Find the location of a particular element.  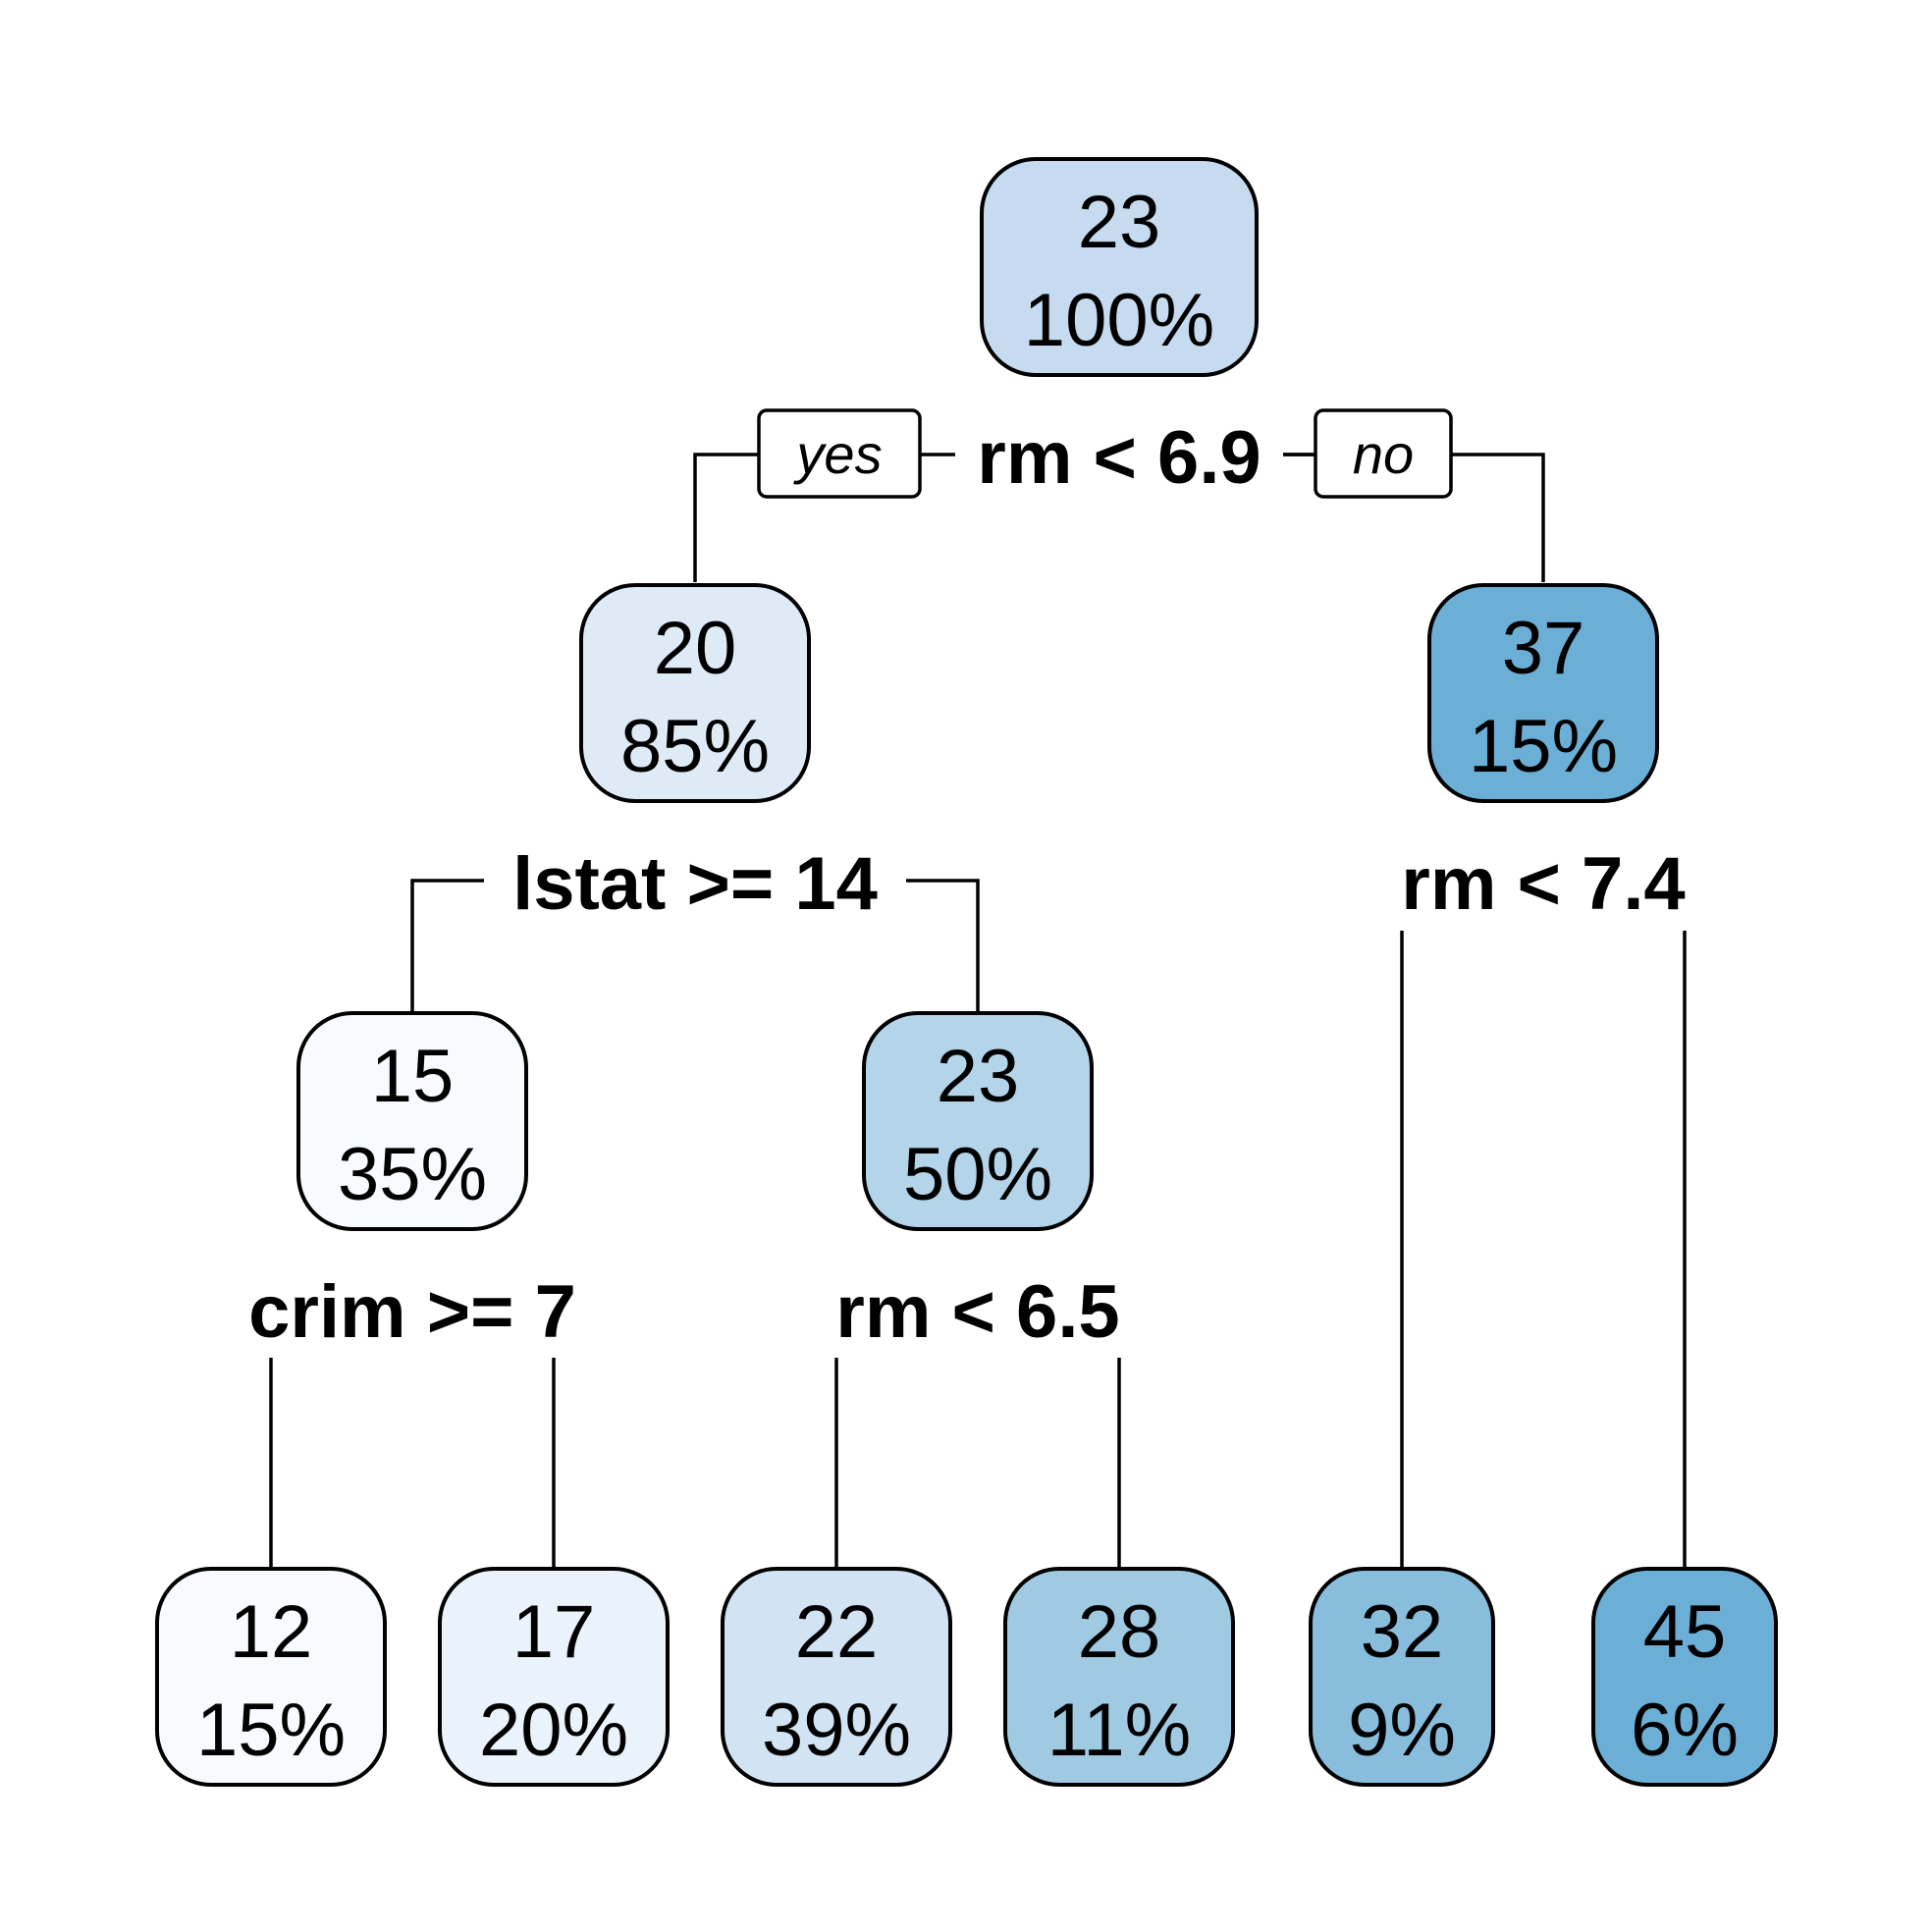

node-percent: 11% is located at coordinates (1119, 1730).